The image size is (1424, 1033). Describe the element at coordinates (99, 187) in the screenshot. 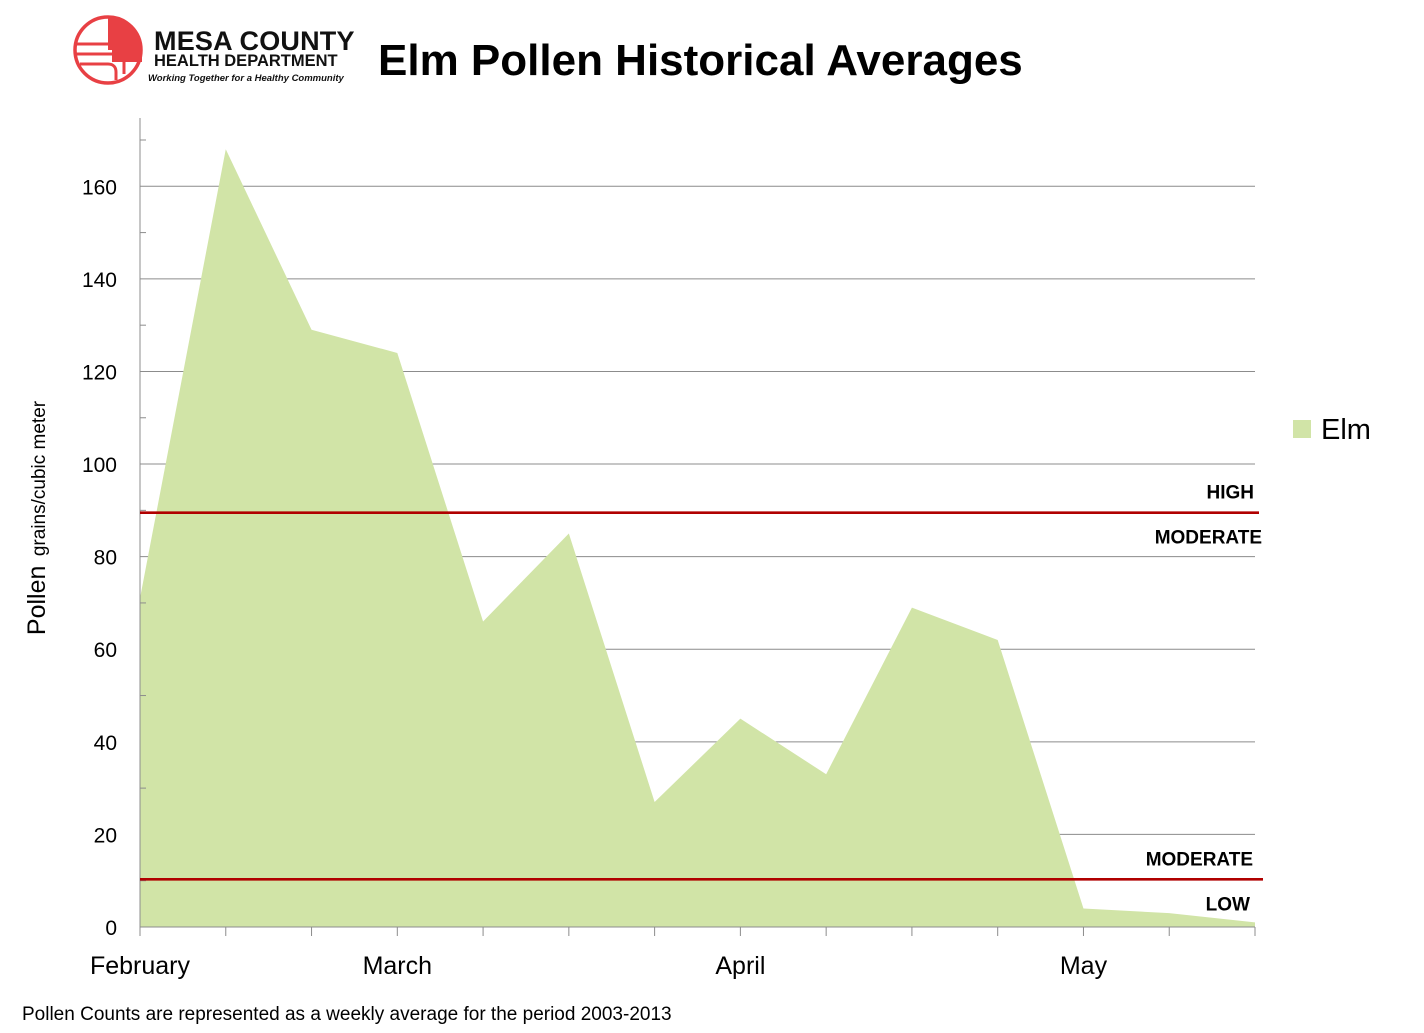

I see `y-tick-label-160: 160` at that location.